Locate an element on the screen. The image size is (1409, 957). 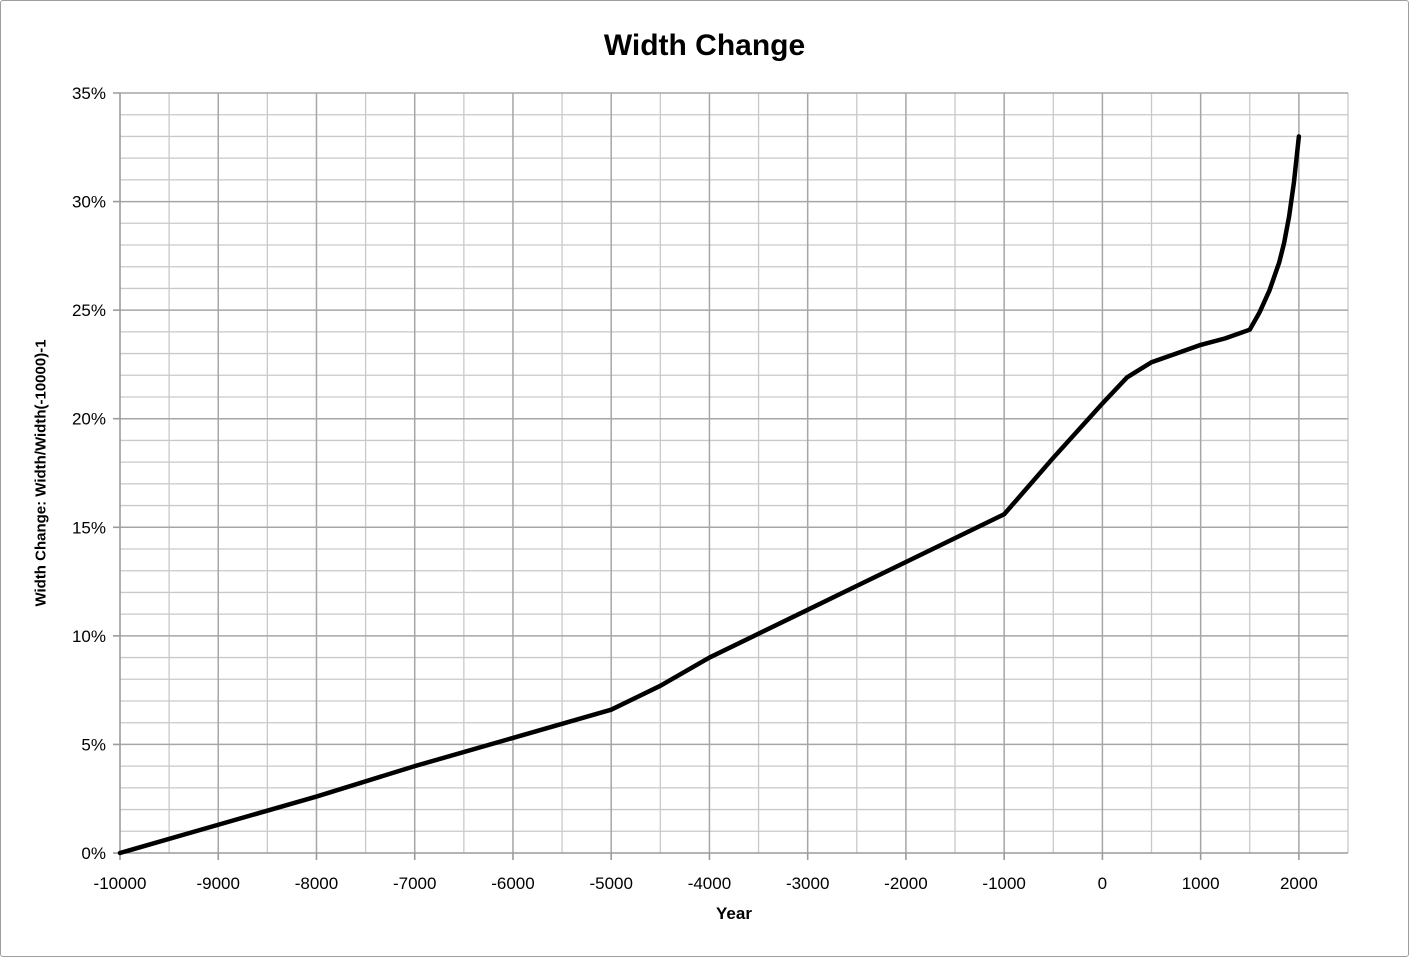
x-axis-title: Year is located at coordinates (734, 913).